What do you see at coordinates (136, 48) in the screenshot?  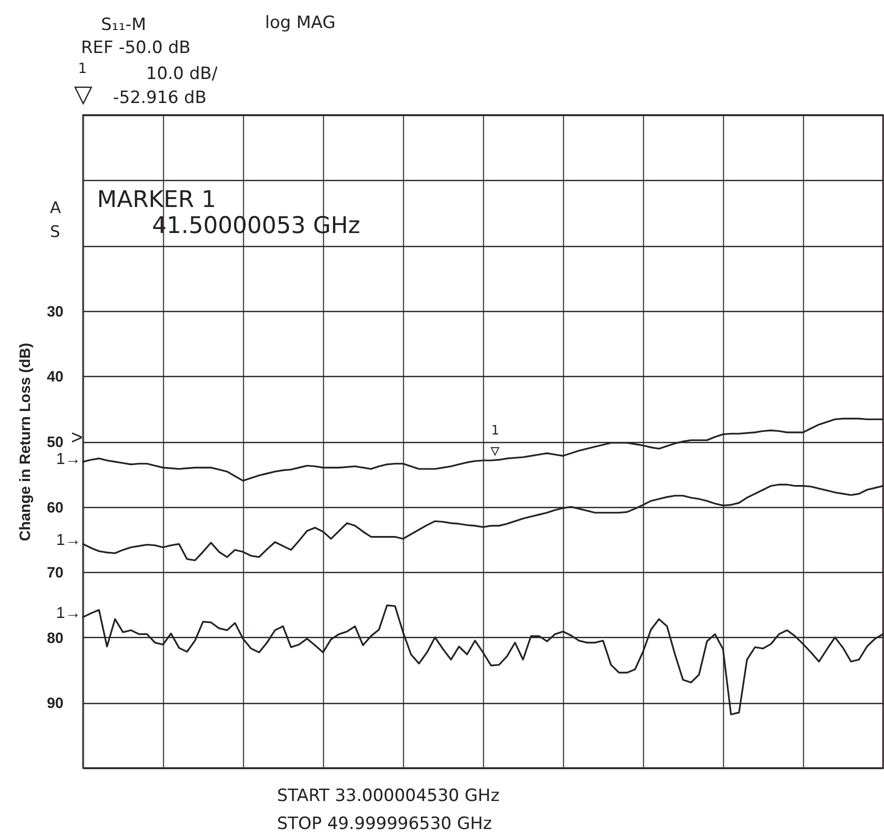 I see `text: REF -50.0 dB` at bounding box center [136, 48].